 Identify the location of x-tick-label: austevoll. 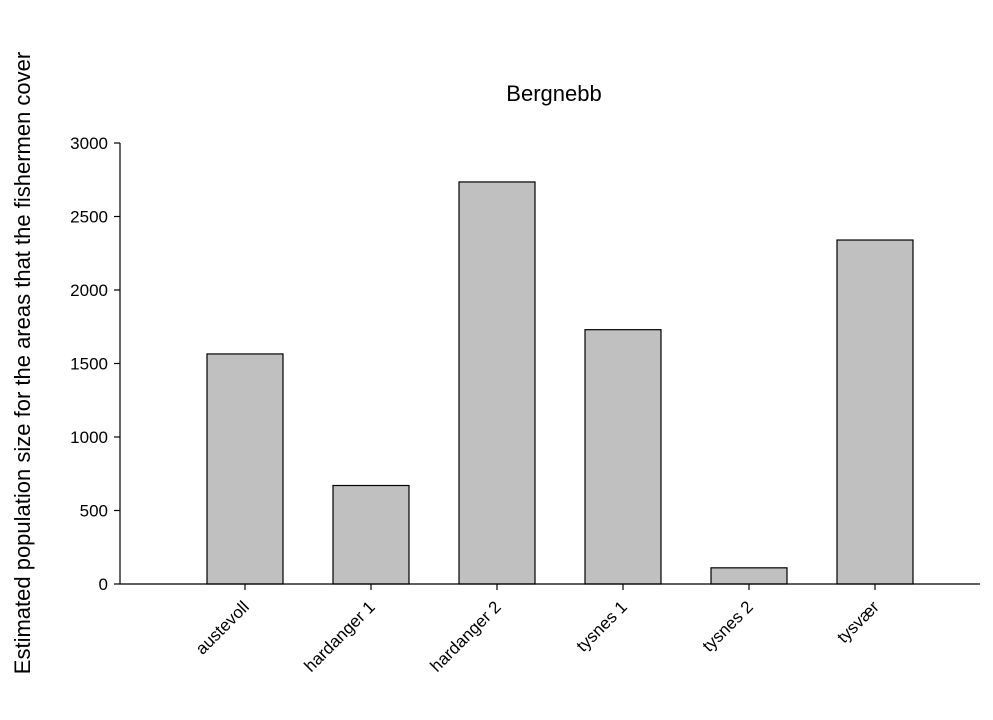
(222, 627).